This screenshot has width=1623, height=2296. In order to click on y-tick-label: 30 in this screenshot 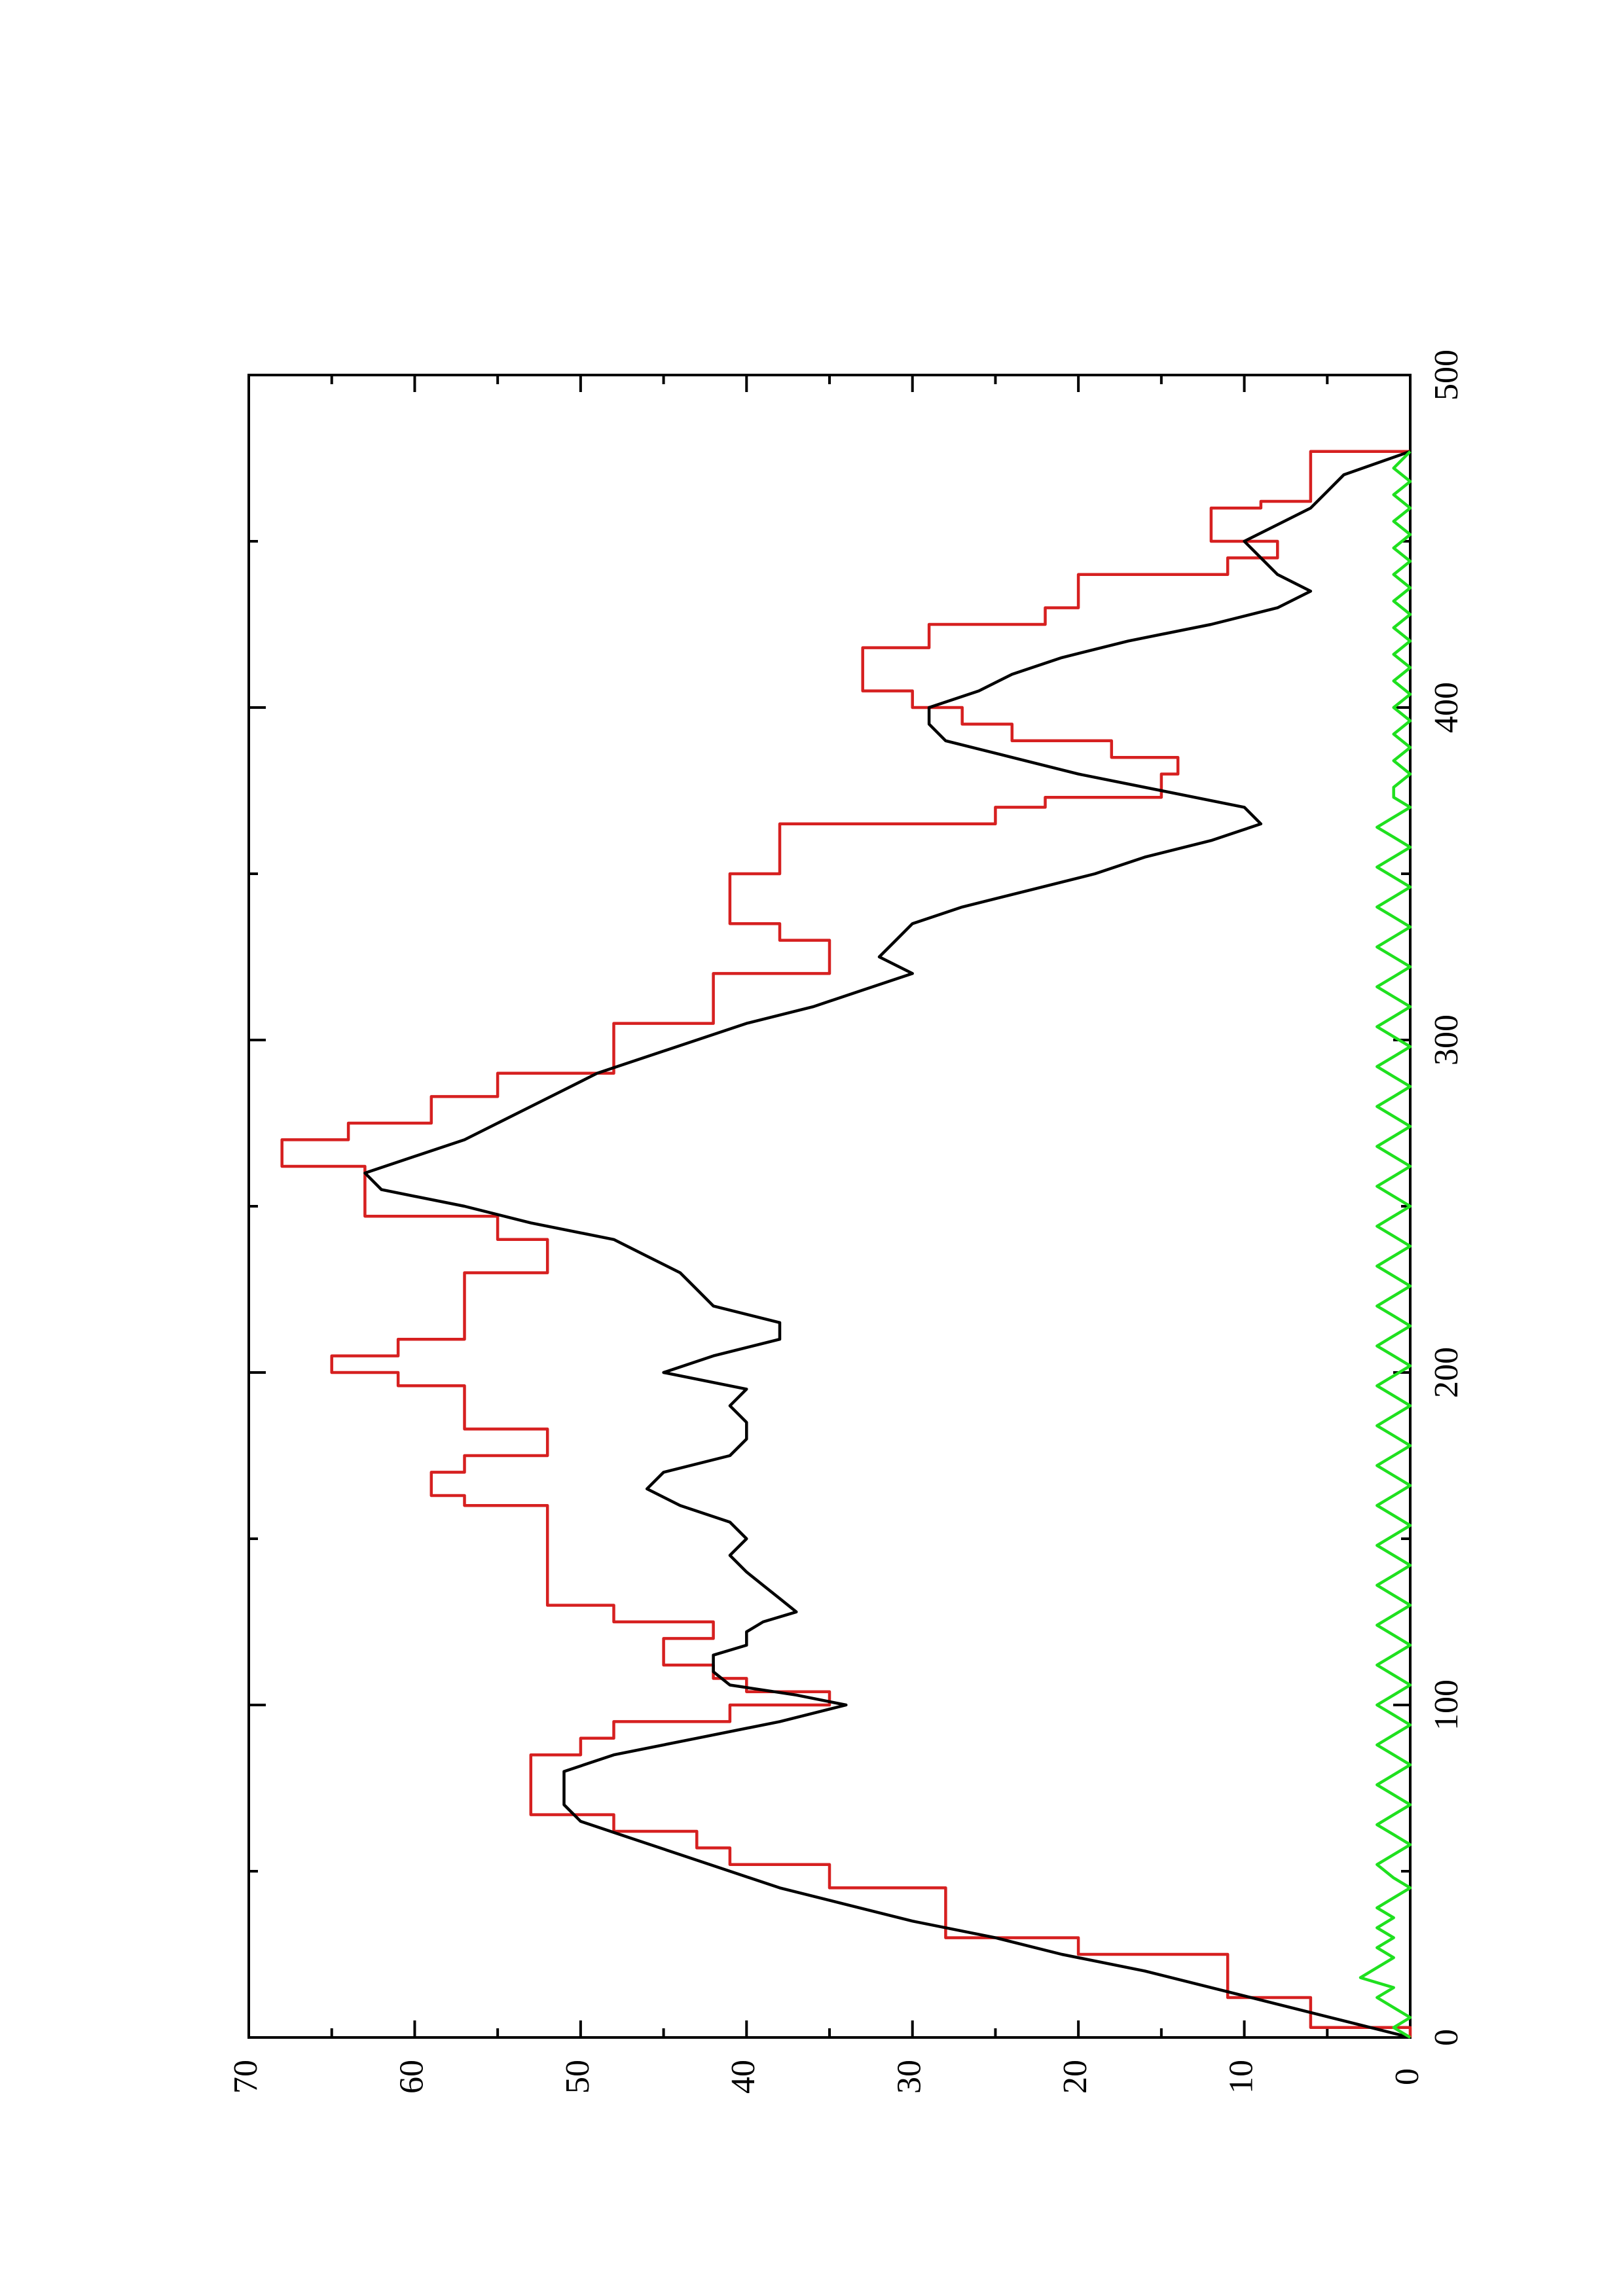, I will do `click(909, 2077)`.